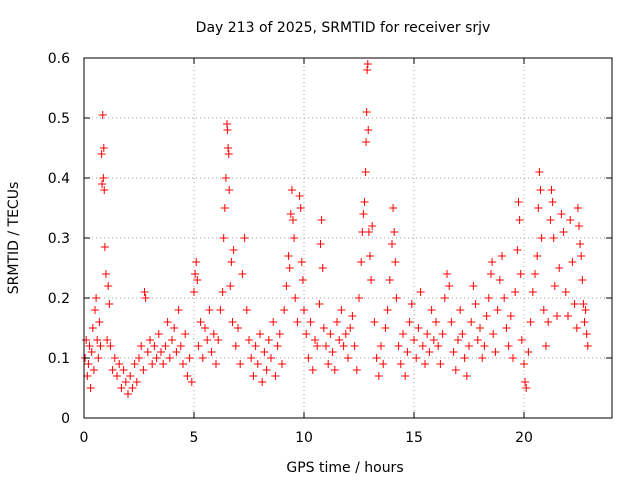  What do you see at coordinates (59, 179) in the screenshot?
I see `y-tick-label: 0.4` at bounding box center [59, 179].